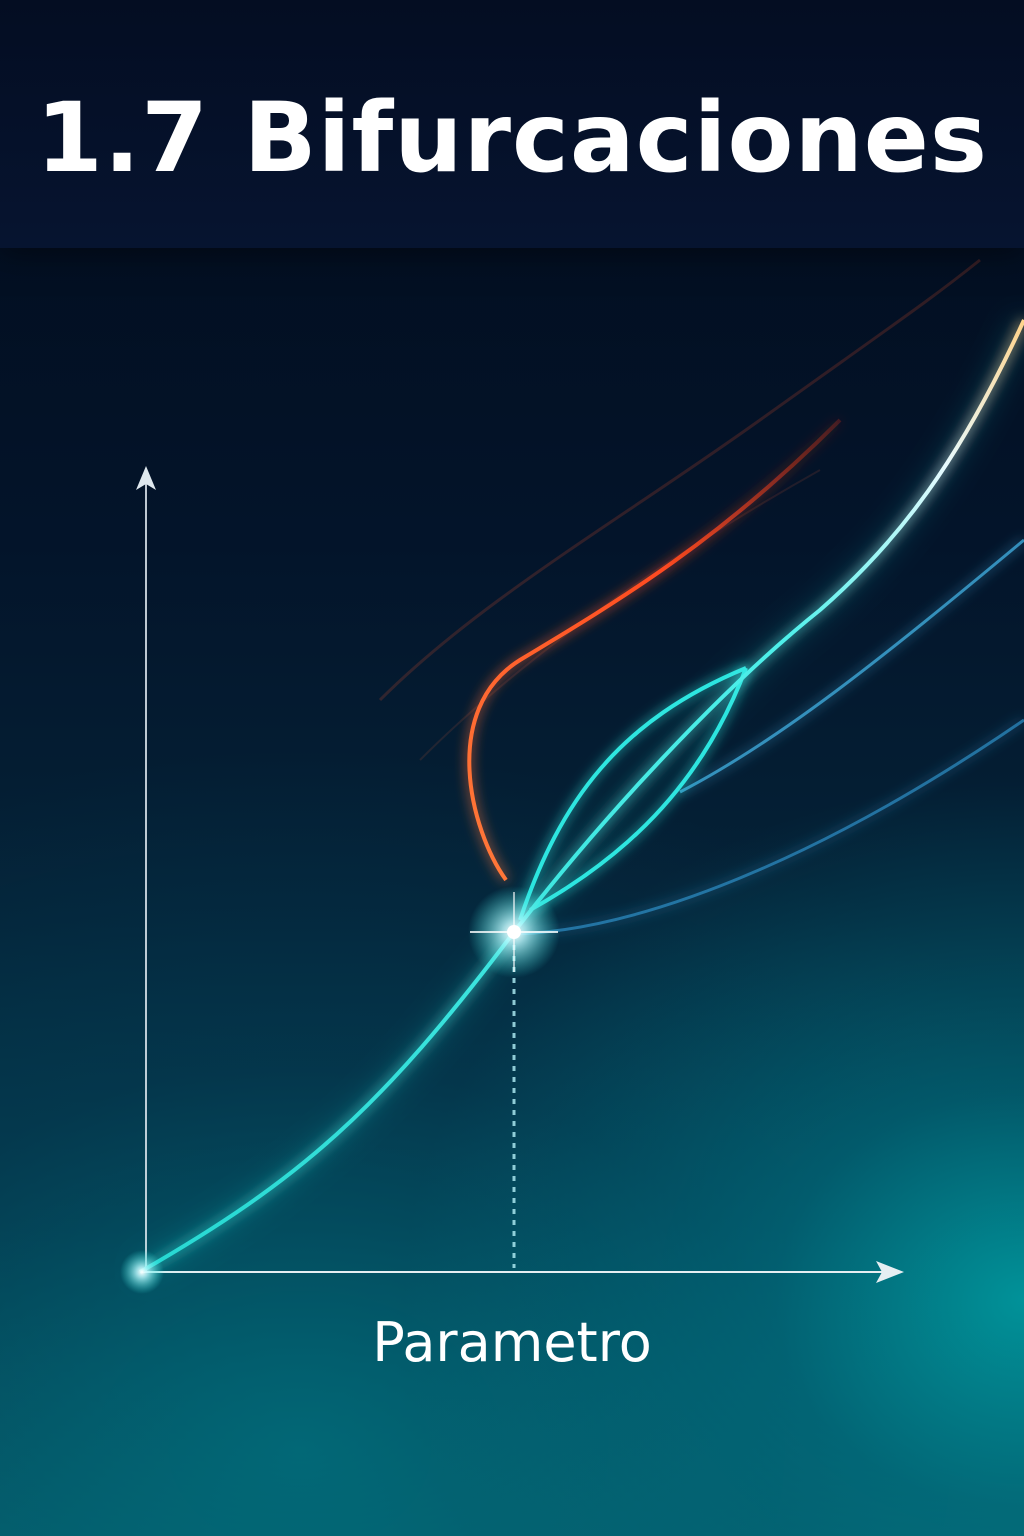 Image resolution: width=1024 pixels, height=1536 pixels. Describe the element at coordinates (654, 650) in the screenshot. I see `upper-branch` at that location.